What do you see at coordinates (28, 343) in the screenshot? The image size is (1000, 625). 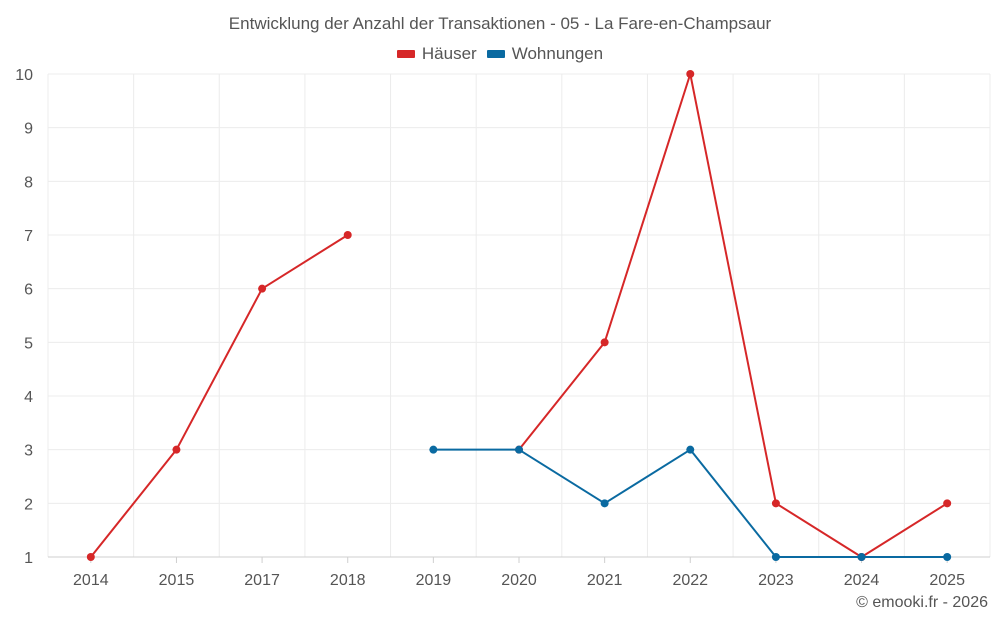 I see `y-tick-label: 5` at bounding box center [28, 343].